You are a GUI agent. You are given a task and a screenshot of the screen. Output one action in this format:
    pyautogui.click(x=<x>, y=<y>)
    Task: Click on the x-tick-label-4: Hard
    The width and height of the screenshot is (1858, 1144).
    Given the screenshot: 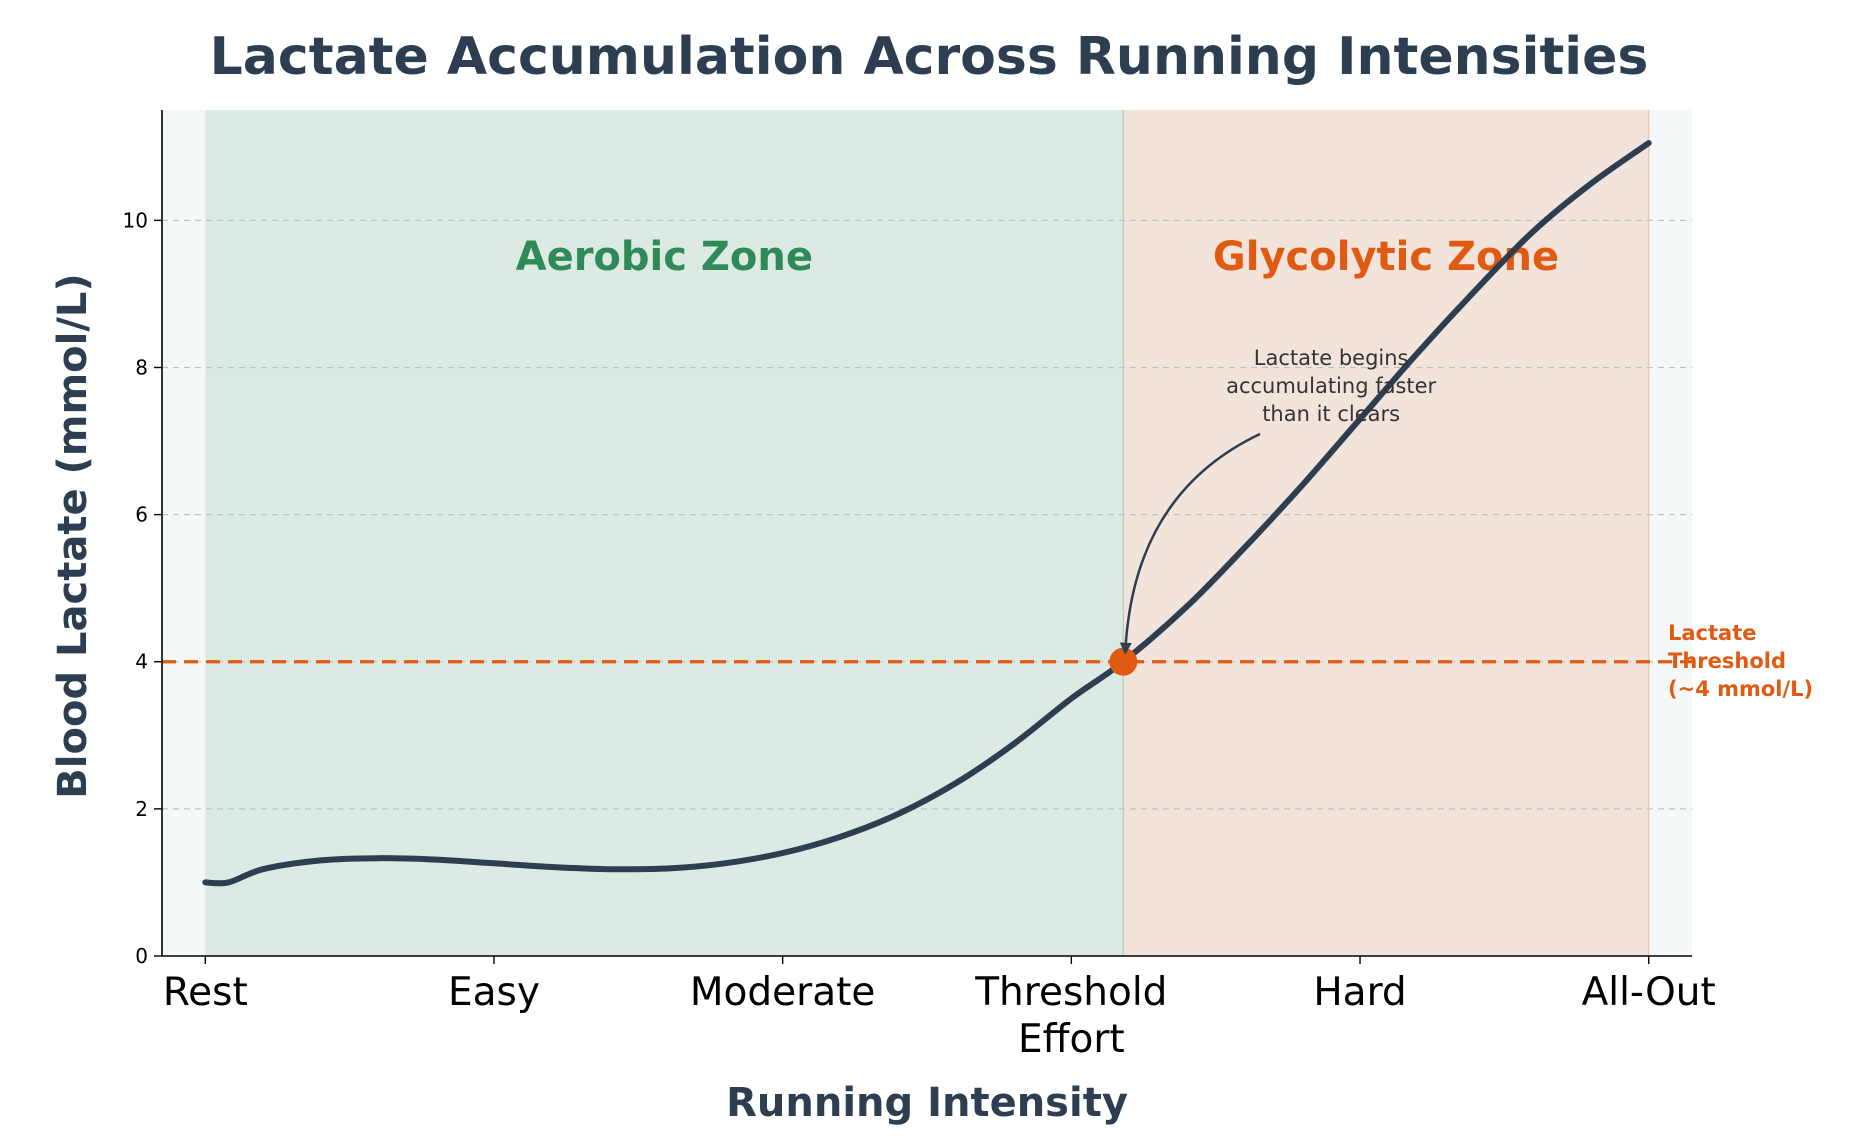 What is the action you would take?
    pyautogui.click(x=1359, y=992)
    